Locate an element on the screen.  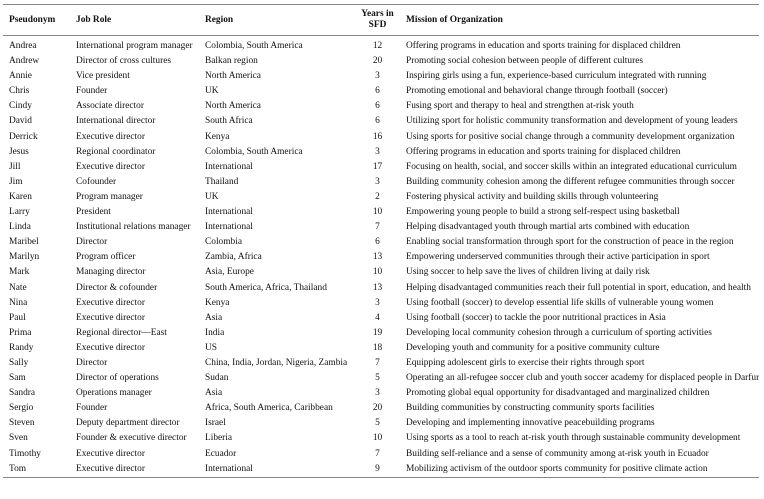
table-cell: Cofounder is located at coordinates (96, 181).